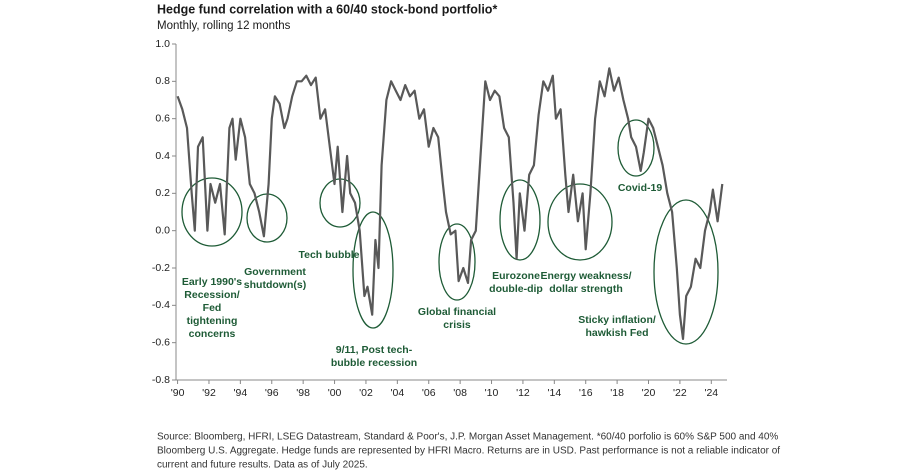  I want to click on annotation: Early 1990's, so click(212, 282).